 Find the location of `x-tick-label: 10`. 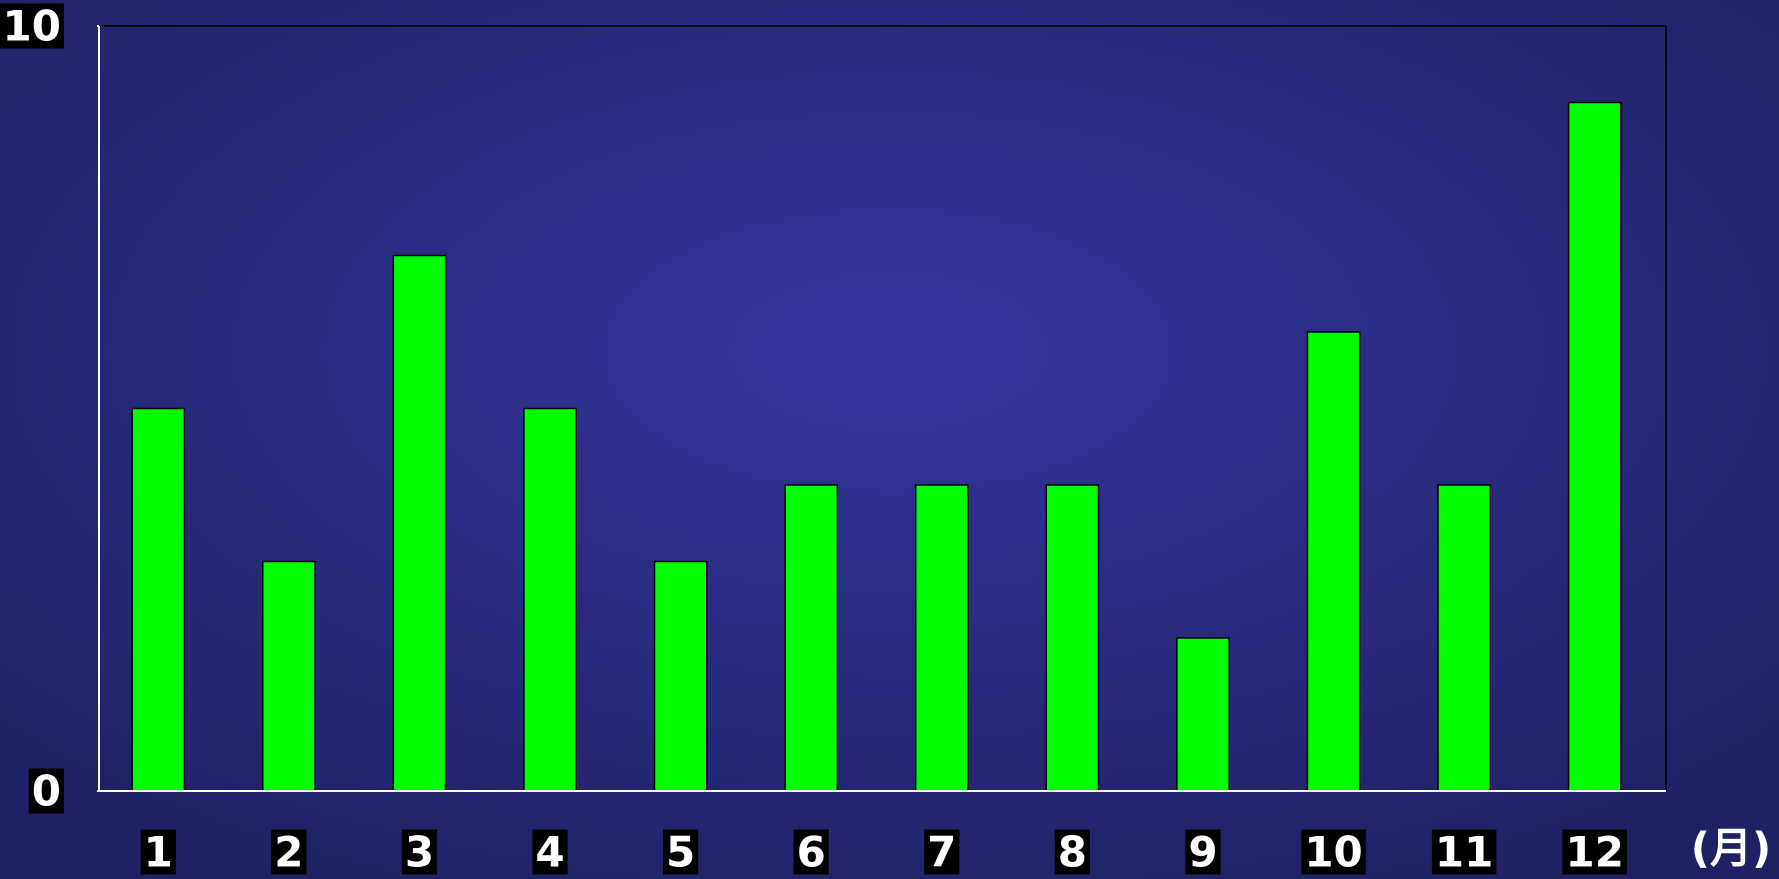

x-tick-label: 10 is located at coordinates (1333, 852).